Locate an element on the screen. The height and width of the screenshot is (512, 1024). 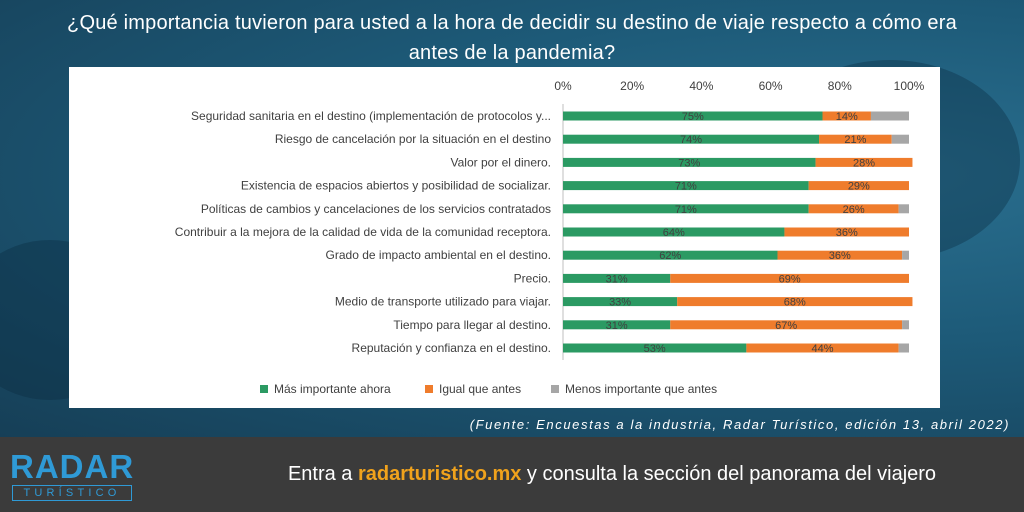
category-label: Tiempo para llegar al destino. is located at coordinates (472, 325).